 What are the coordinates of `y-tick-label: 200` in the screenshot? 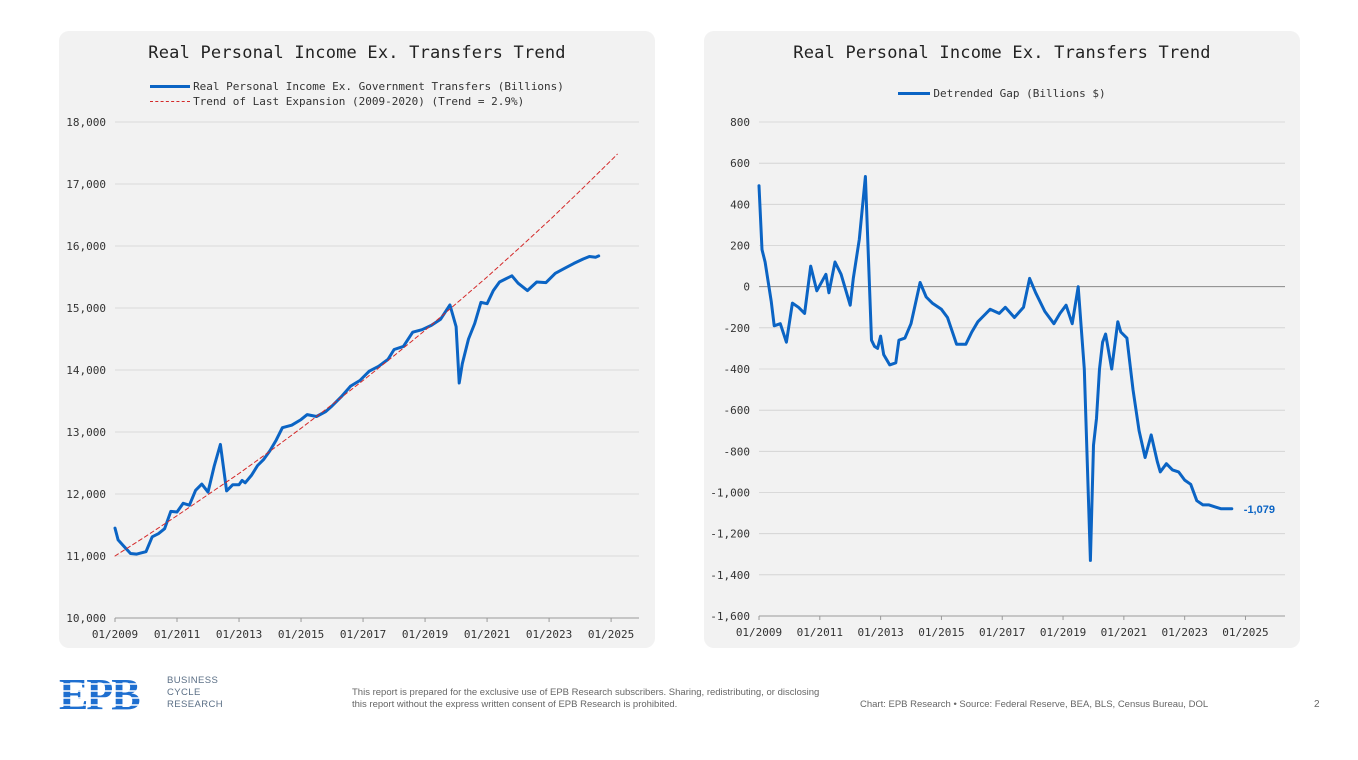 It's located at (740, 246).